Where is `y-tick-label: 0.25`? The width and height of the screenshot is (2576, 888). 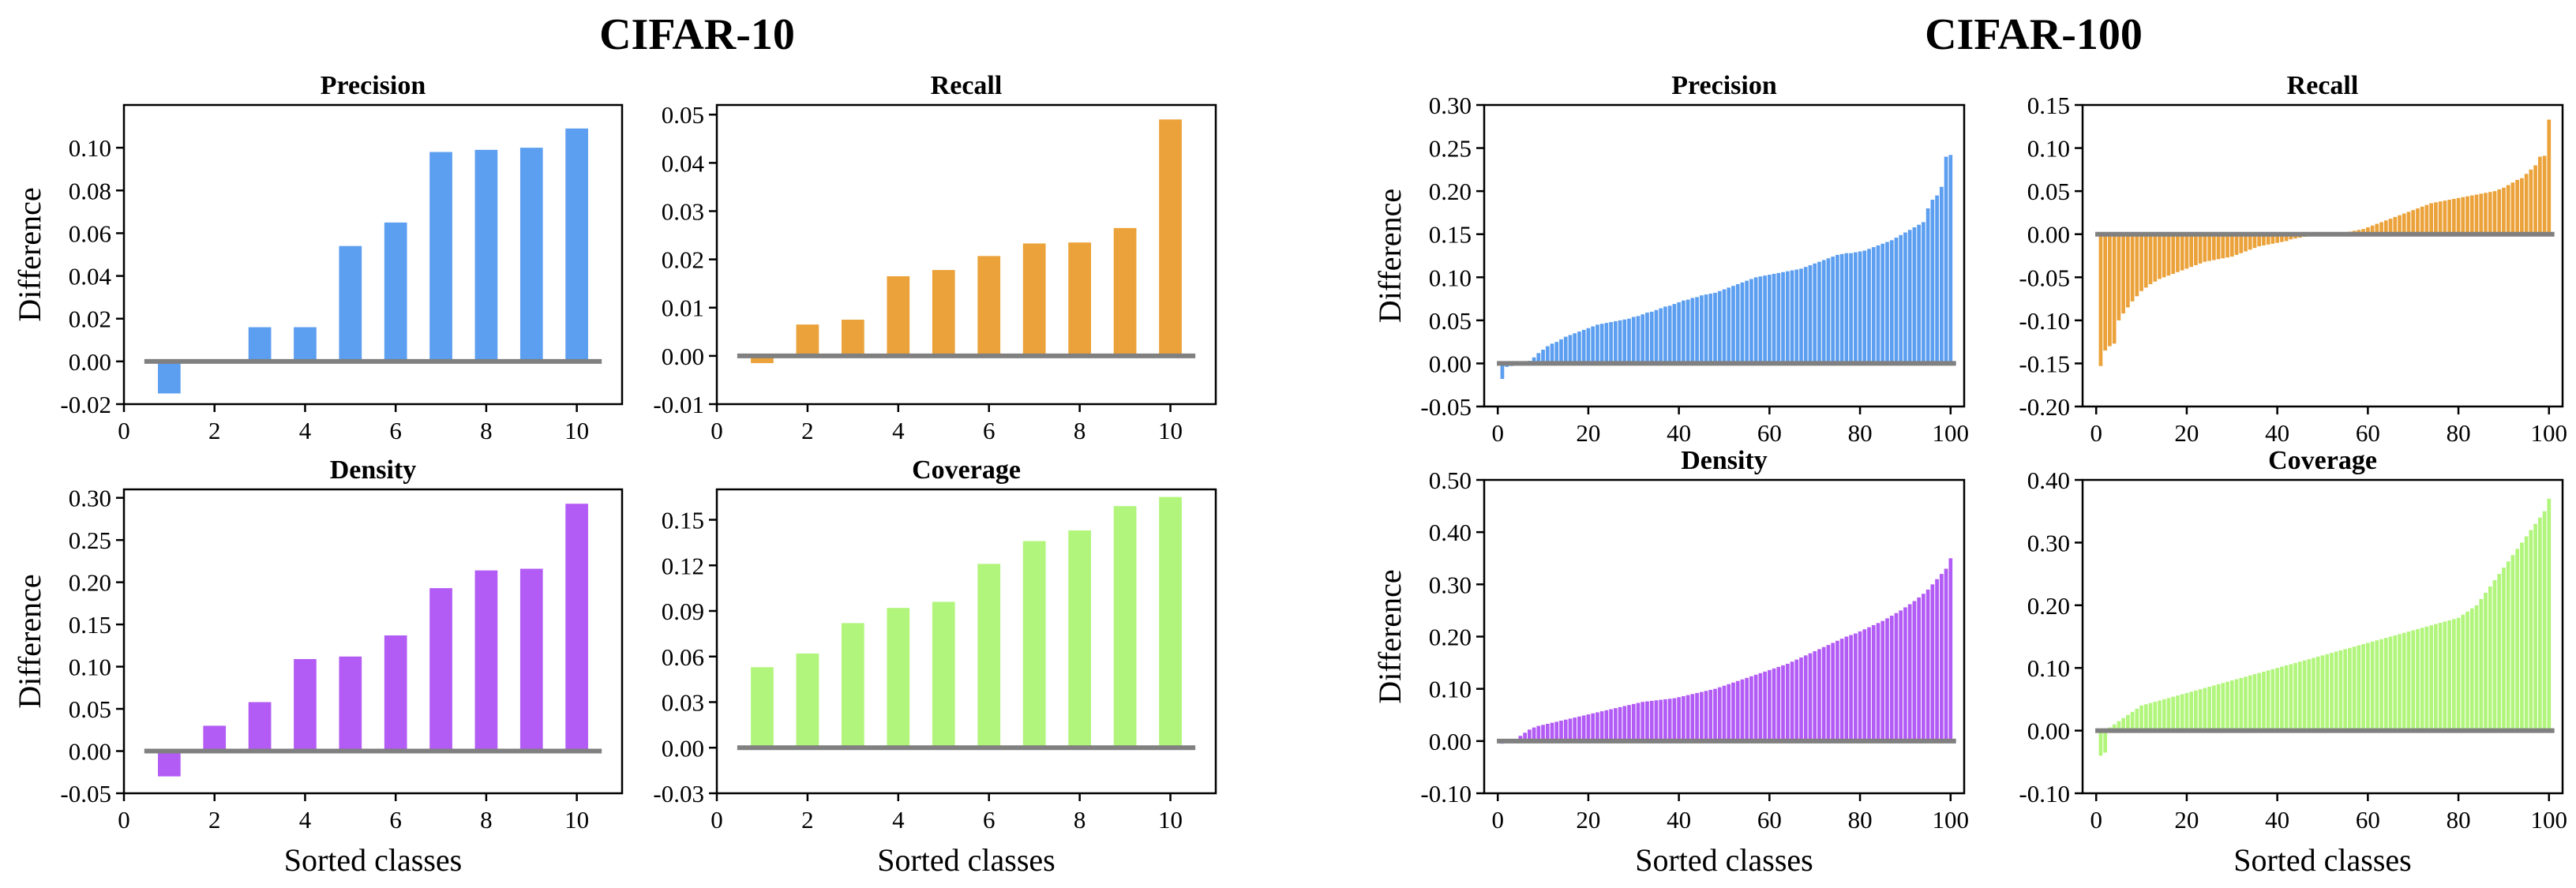 y-tick-label: 0.25 is located at coordinates (90, 540).